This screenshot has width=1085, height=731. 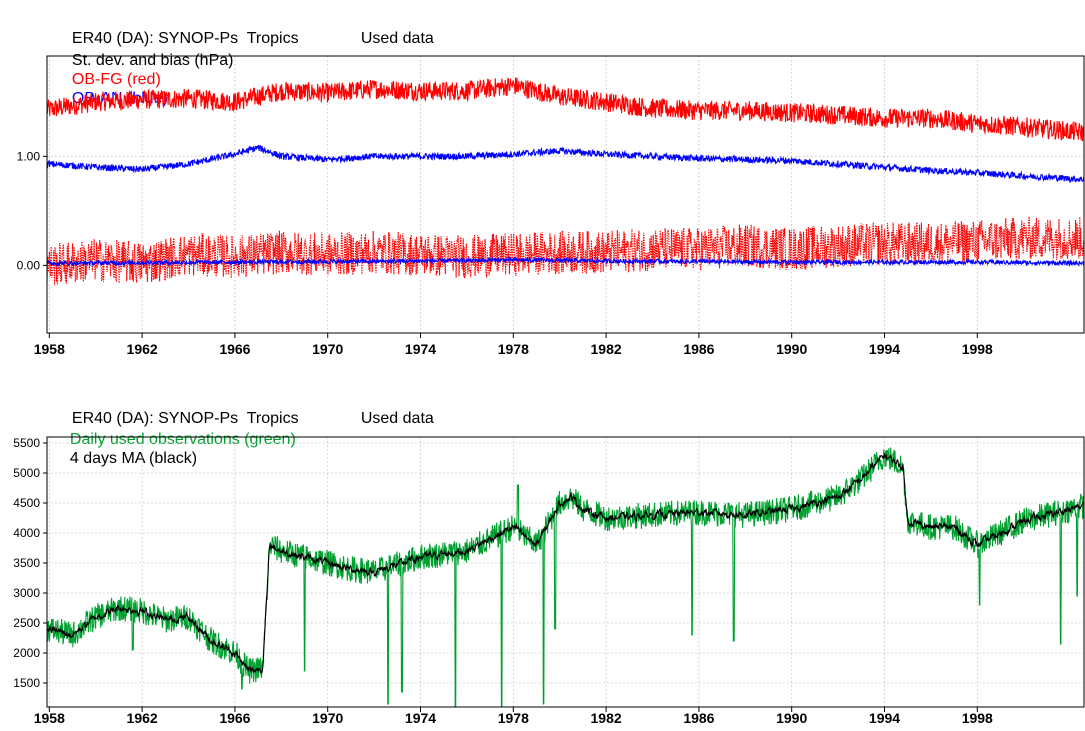 What do you see at coordinates (185, 38) in the screenshot?
I see `chart1-title: ER40 (DA): SYNOP-Ps Tropics` at bounding box center [185, 38].